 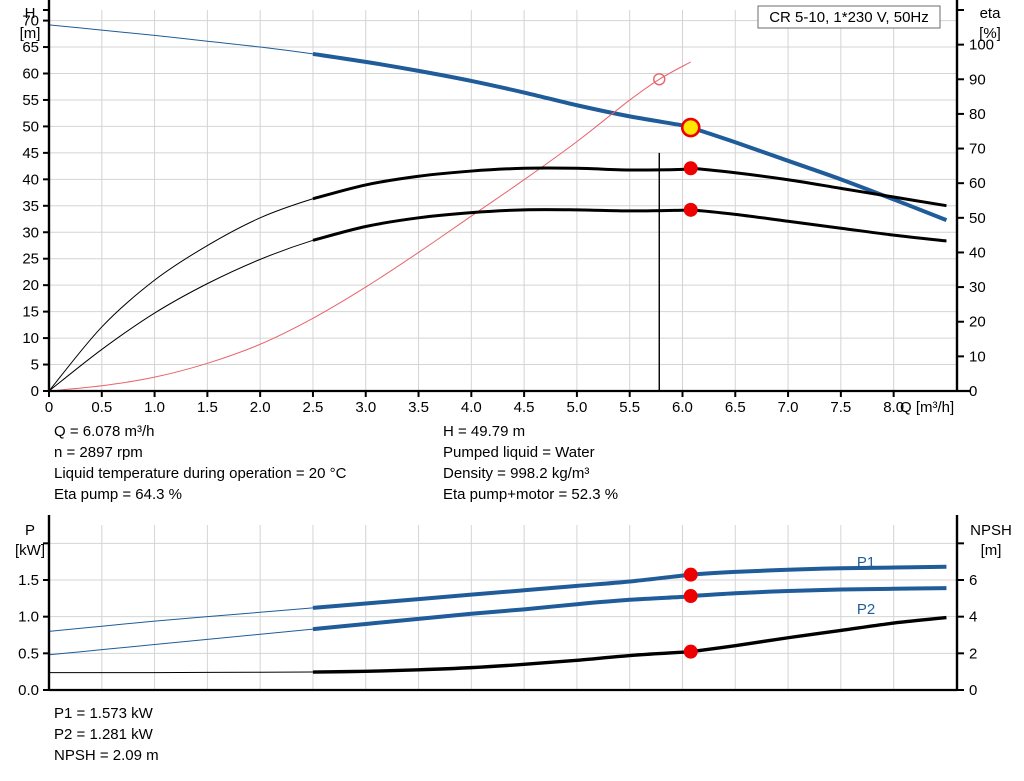 What do you see at coordinates (735, 407) in the screenshot?
I see `x-tick-label: 6.5` at bounding box center [735, 407].